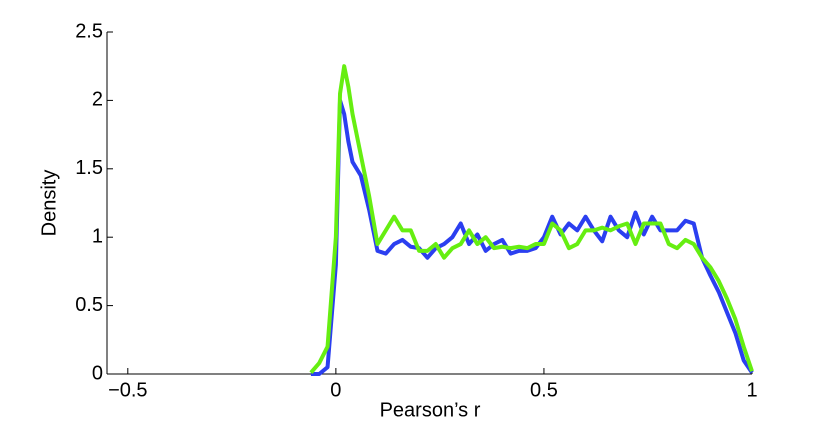  I want to click on y-tick-label: 1.5, so click(89, 168).